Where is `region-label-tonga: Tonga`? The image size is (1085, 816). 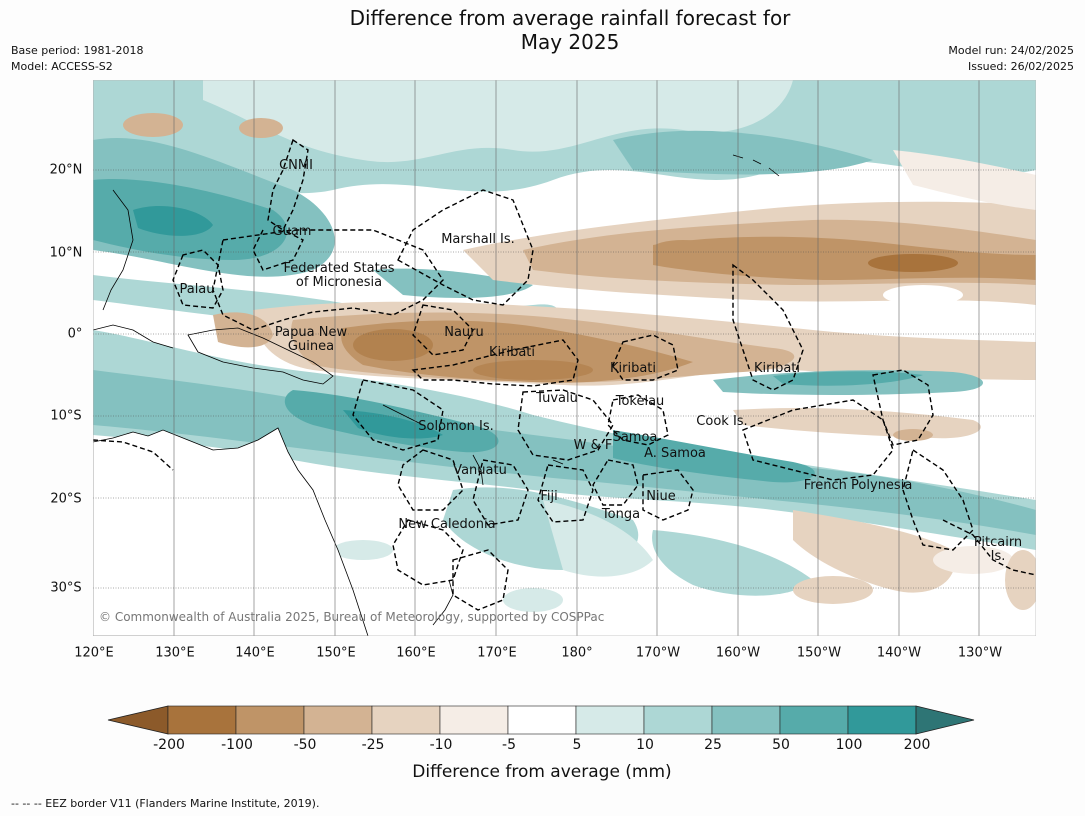
region-label-tonga: Tonga is located at coordinates (621, 514).